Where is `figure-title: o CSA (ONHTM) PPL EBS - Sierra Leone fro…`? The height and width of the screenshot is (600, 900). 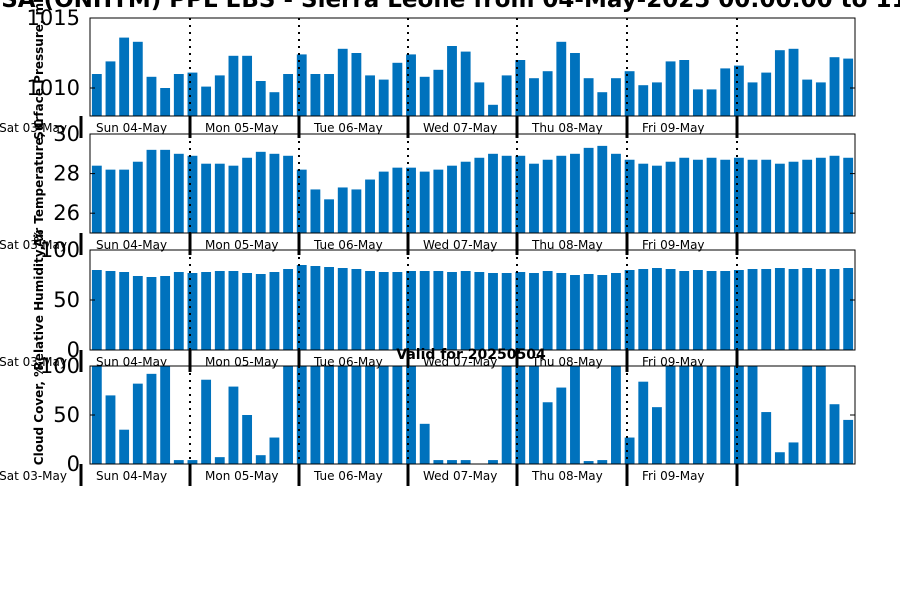 figure-title: o CSA (ONHTM) PPL EBS - Sierra Leone fro… is located at coordinates (450, 6).